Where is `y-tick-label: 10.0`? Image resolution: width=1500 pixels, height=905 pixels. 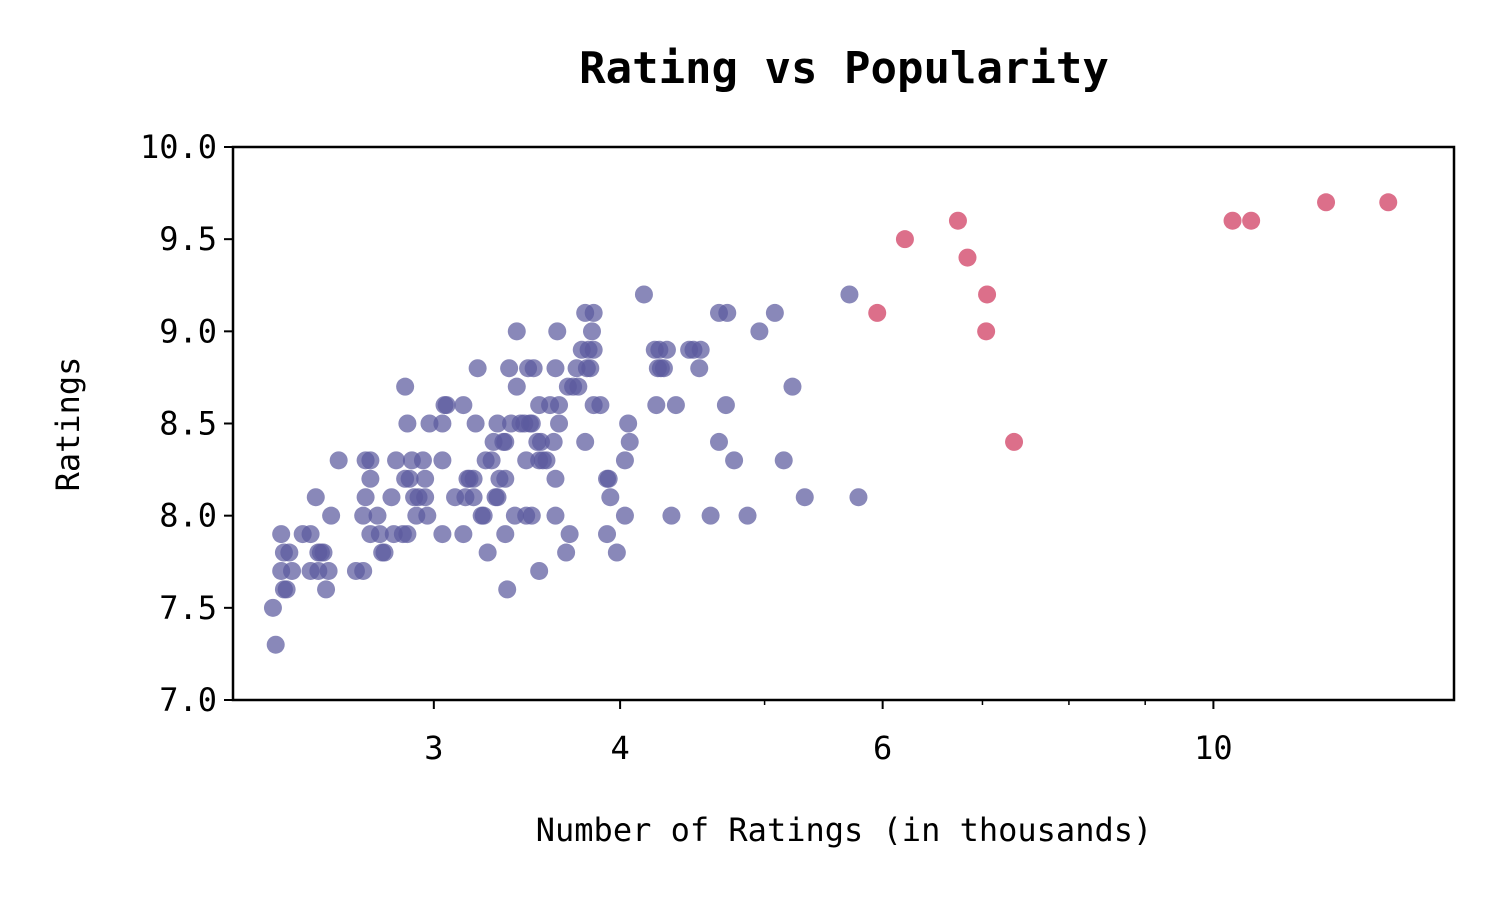
y-tick-label: 10.0 is located at coordinates (178, 147).